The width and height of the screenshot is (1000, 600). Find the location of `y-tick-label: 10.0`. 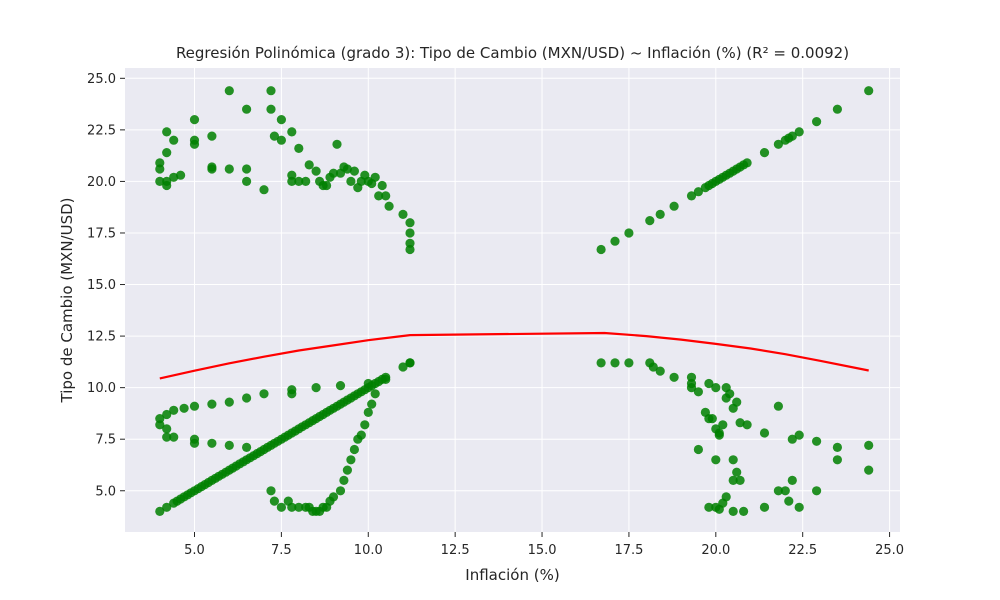

y-tick-label: 10.0 is located at coordinates (101, 388).